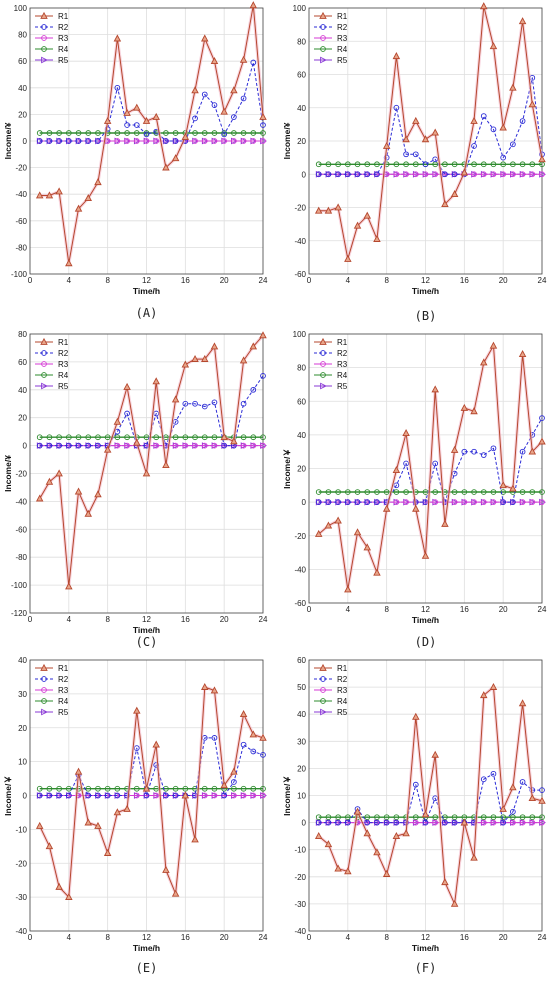 The image size is (550, 982). What do you see at coordinates (151, 460) in the screenshot?
I see `series-r1` at bounding box center [151, 460].